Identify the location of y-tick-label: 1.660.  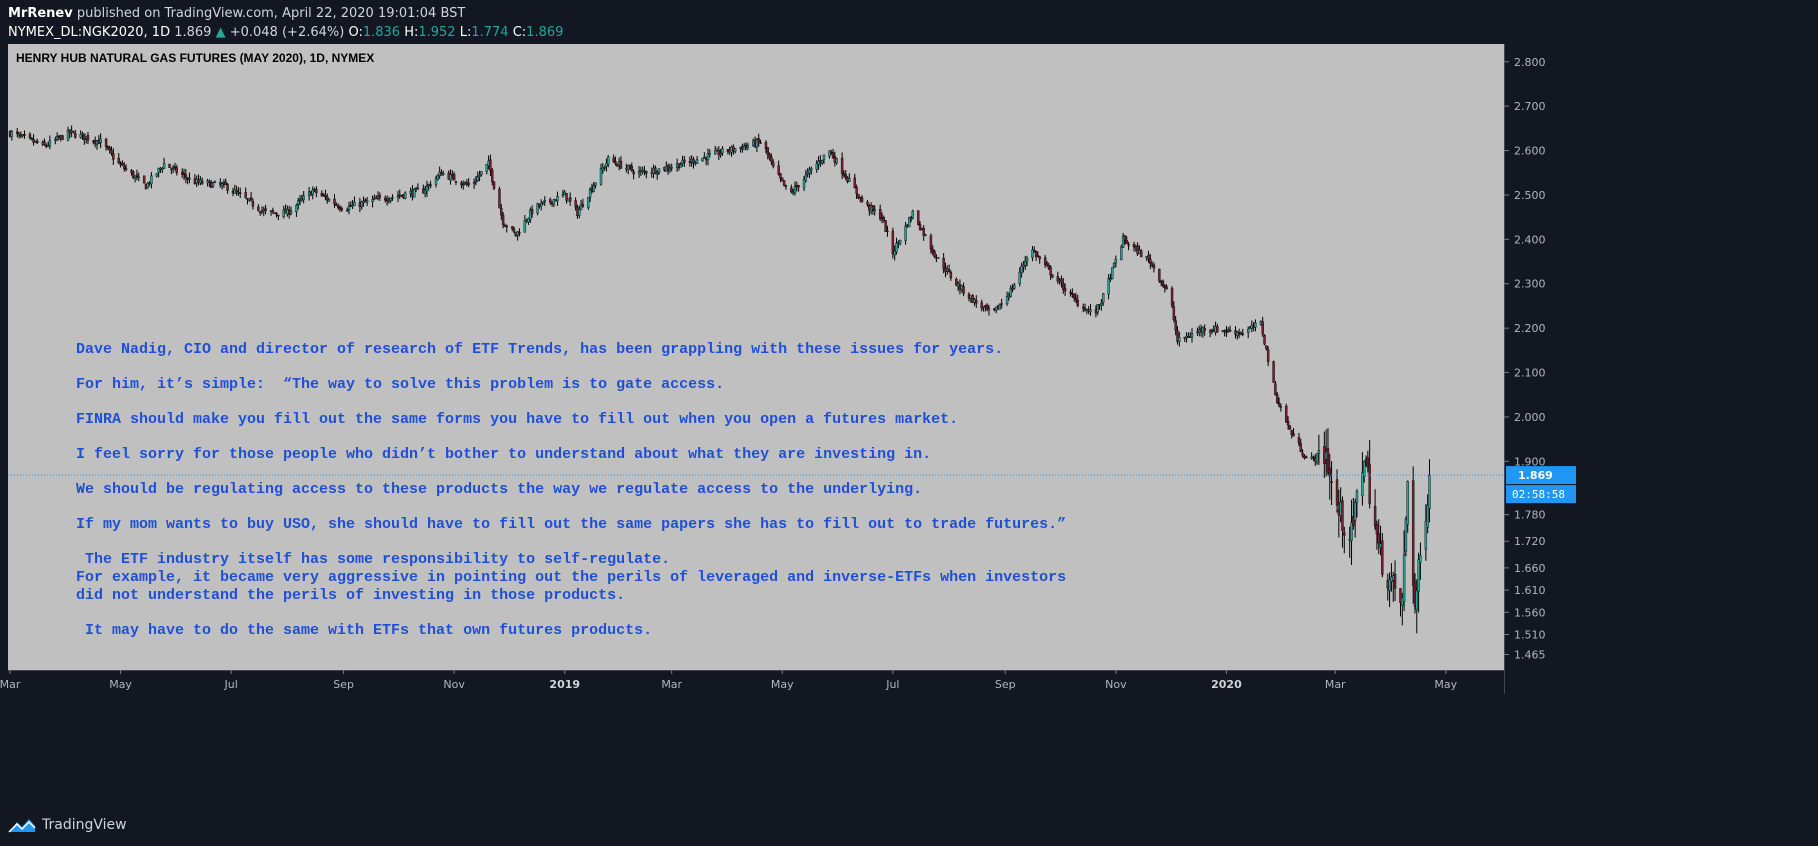
(1530, 568).